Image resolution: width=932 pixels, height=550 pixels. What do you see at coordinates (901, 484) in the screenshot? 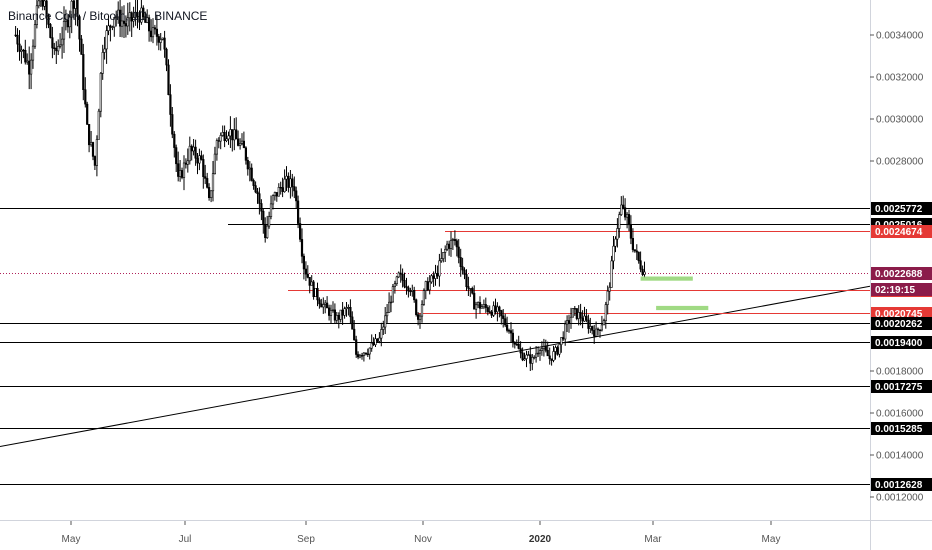
I see `price-level-tag: 0.0012628` at bounding box center [901, 484].